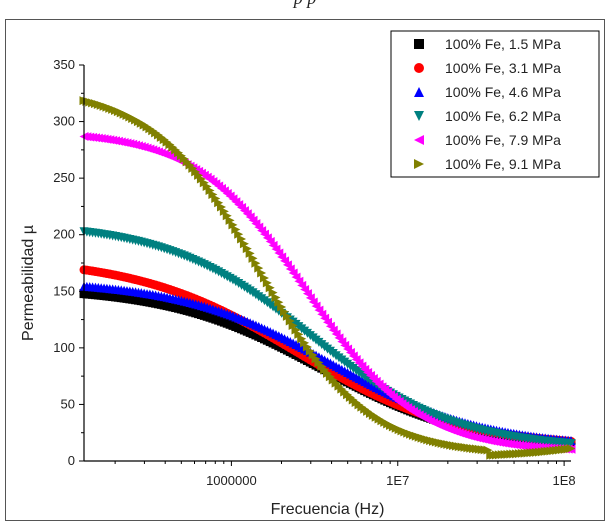 This screenshot has height=525, width=610. I want to click on legend-label: 100% Fe, 6.2 MPa, so click(503, 116).